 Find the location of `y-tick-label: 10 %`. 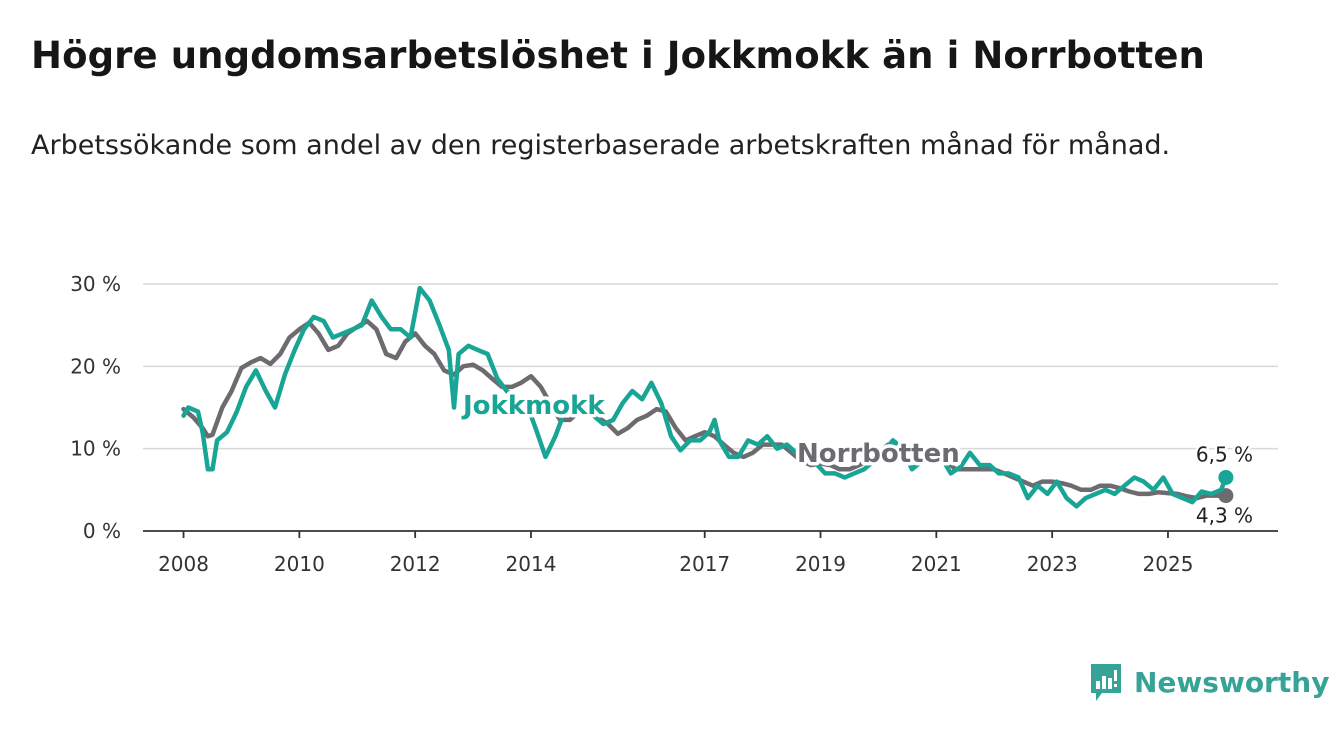

y-tick-label: 10 % is located at coordinates (95, 449).